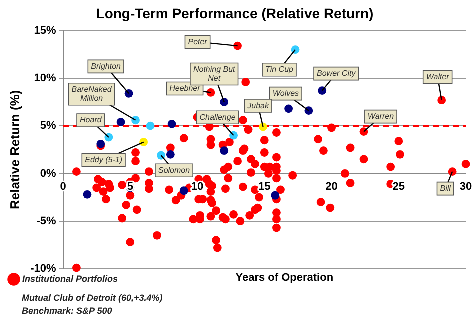 The image size is (474, 324). What do you see at coordinates (45, 30) in the screenshot?
I see `y-tick-label: 15%` at bounding box center [45, 30].